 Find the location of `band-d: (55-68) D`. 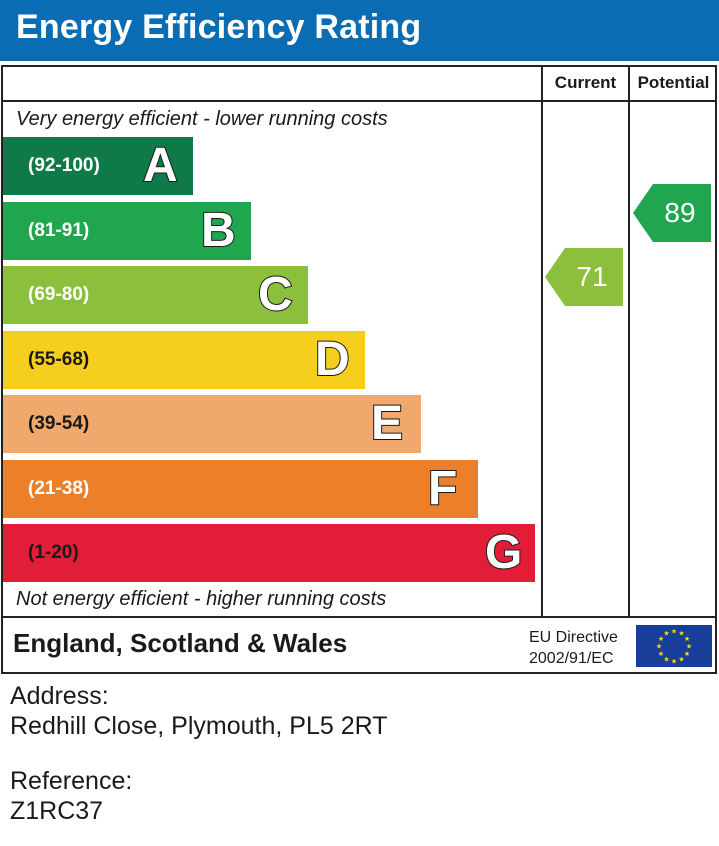

band-d: (55-68) D is located at coordinates (184, 359).